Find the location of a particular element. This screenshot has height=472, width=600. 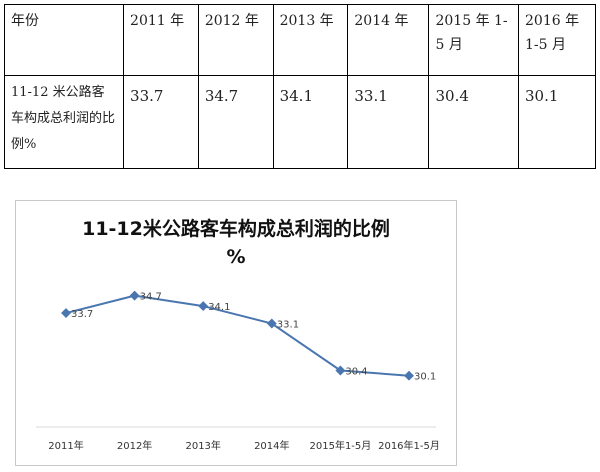

data-label: 34.7 is located at coordinates (151, 297).